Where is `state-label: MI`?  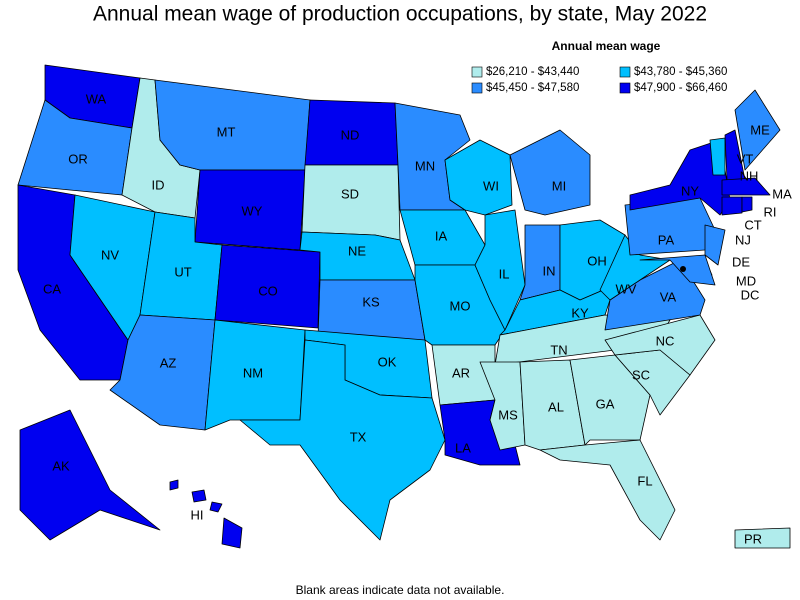 state-label: MI is located at coordinates (559, 185).